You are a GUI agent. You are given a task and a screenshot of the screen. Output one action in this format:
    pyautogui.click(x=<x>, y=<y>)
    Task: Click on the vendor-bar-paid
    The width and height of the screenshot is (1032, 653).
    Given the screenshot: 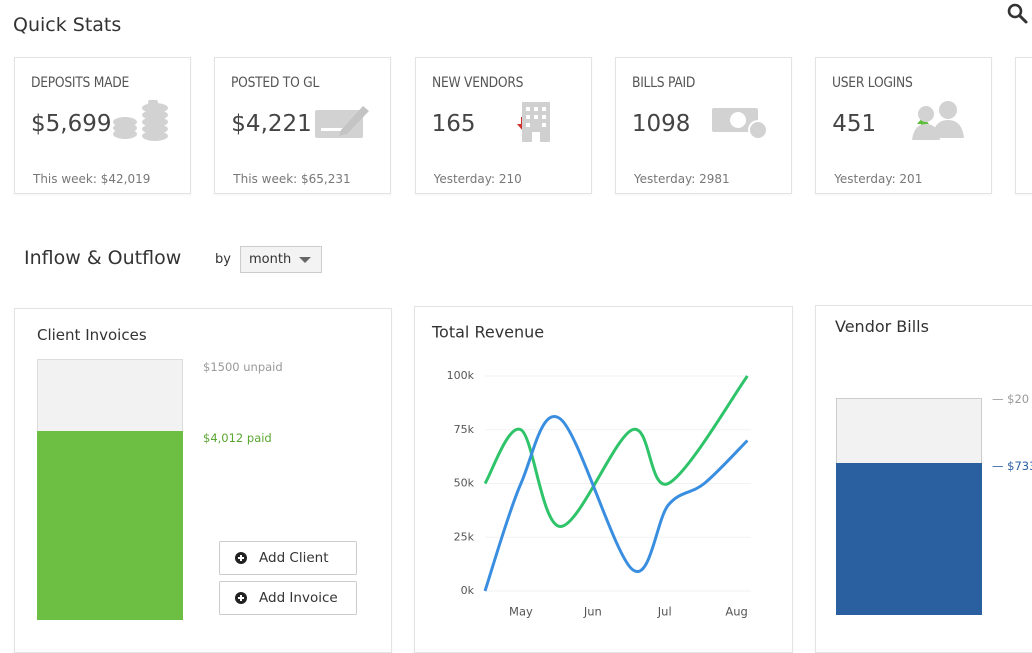 What is the action you would take?
    pyautogui.click(x=909, y=539)
    